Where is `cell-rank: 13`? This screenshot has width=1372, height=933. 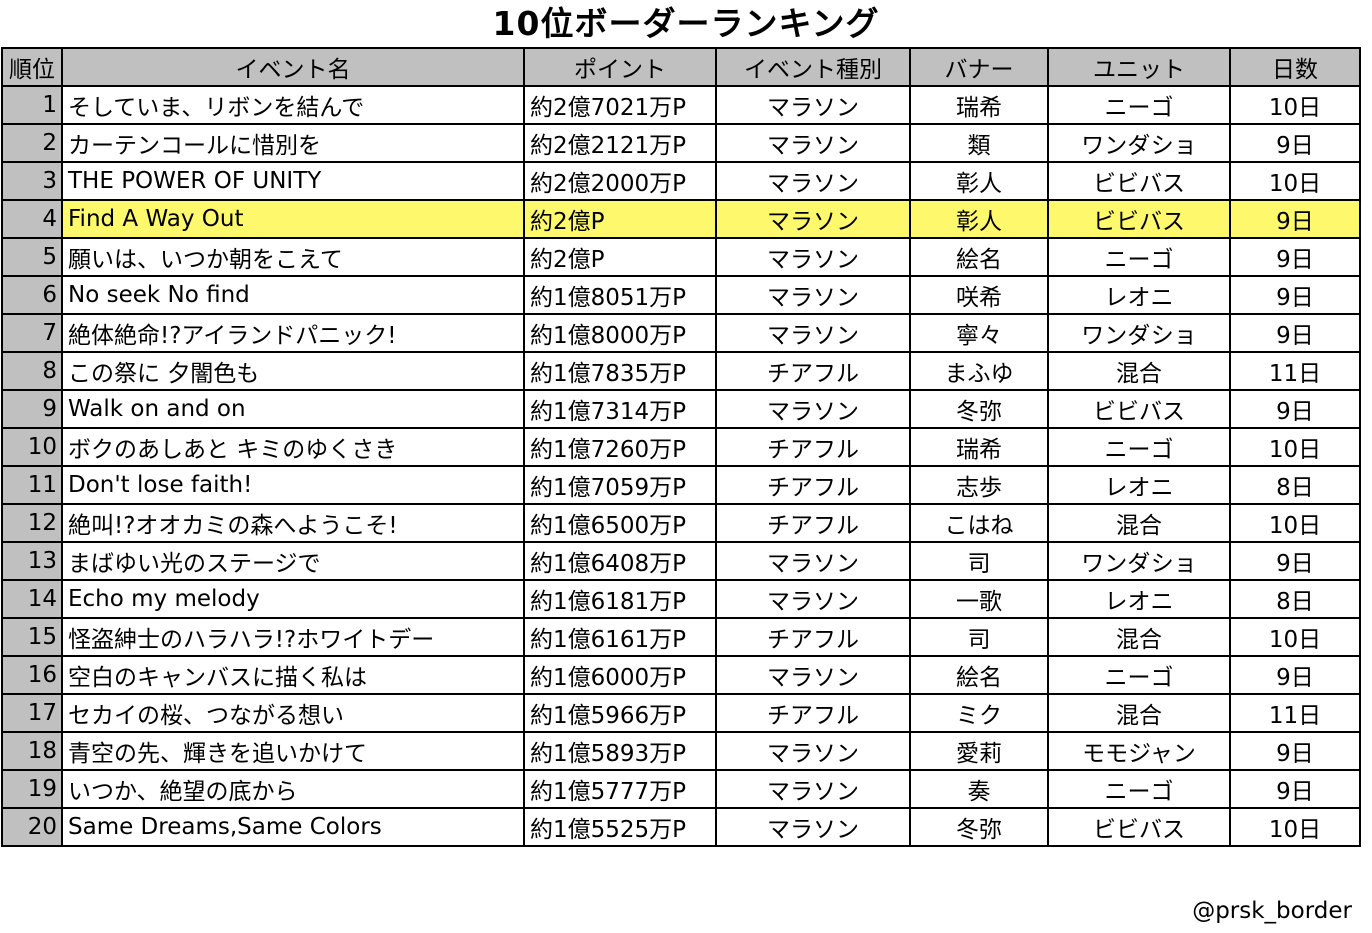
cell-rank: 13 is located at coordinates (32, 561).